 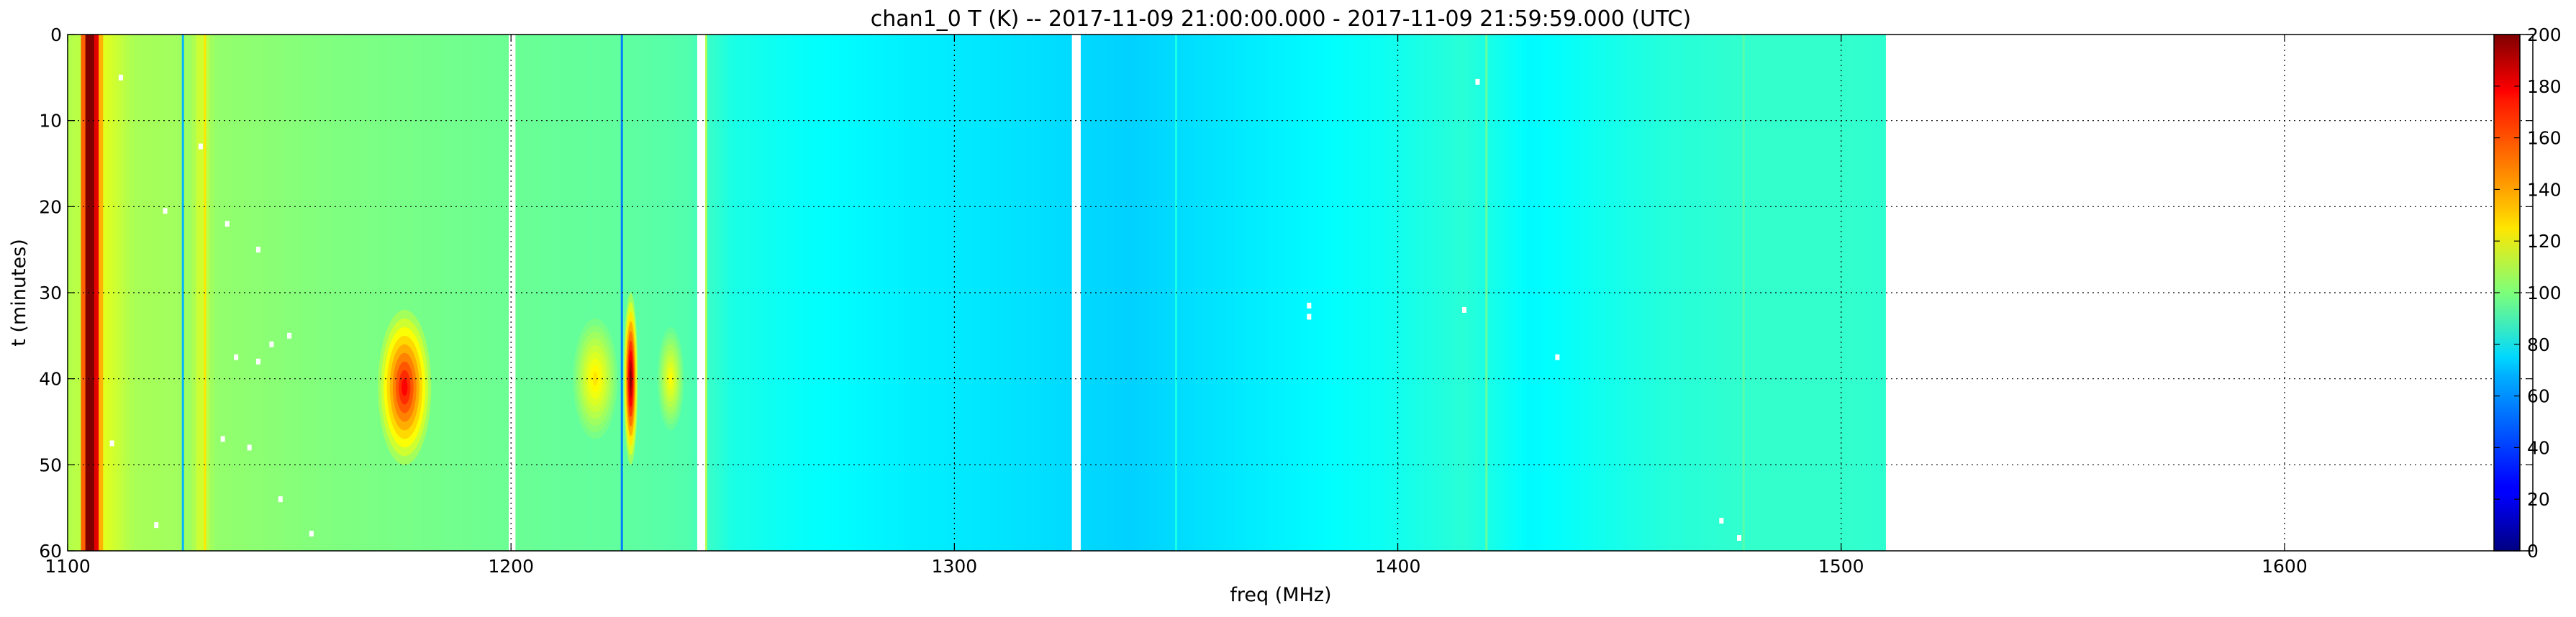 I want to click on x-tick-label: 1200, so click(x=511, y=566).